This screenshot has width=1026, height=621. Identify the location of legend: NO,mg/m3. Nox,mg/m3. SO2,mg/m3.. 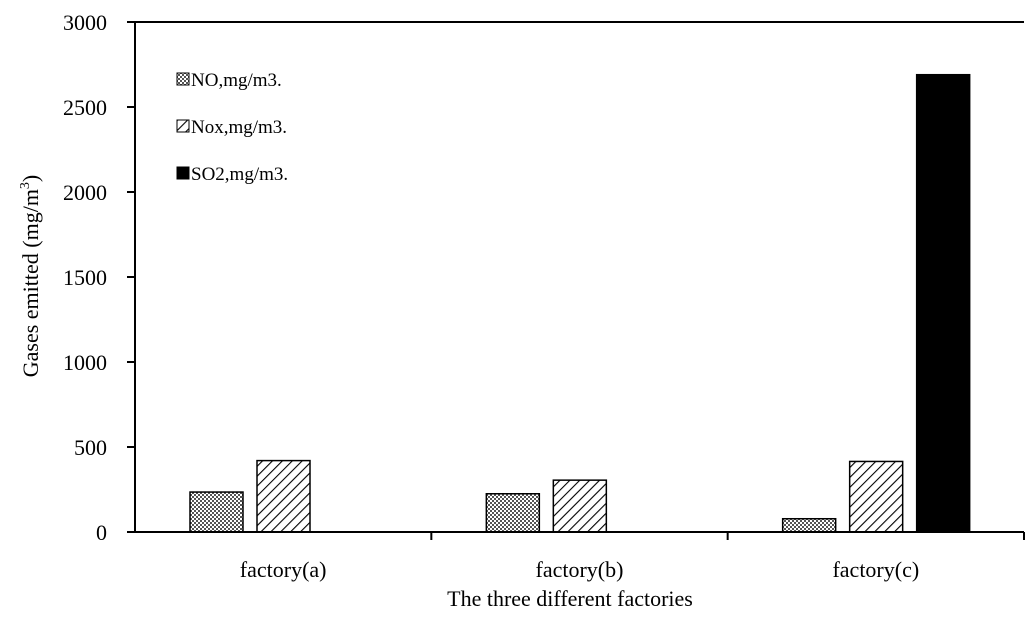
(232, 127).